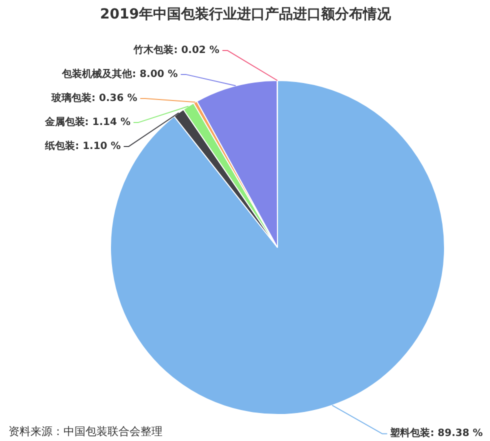 This screenshot has height=441, width=490. Describe the element at coordinates (119, 74) in the screenshot. I see `slice-label: 包装机械及其他: 8.00 %` at that location.